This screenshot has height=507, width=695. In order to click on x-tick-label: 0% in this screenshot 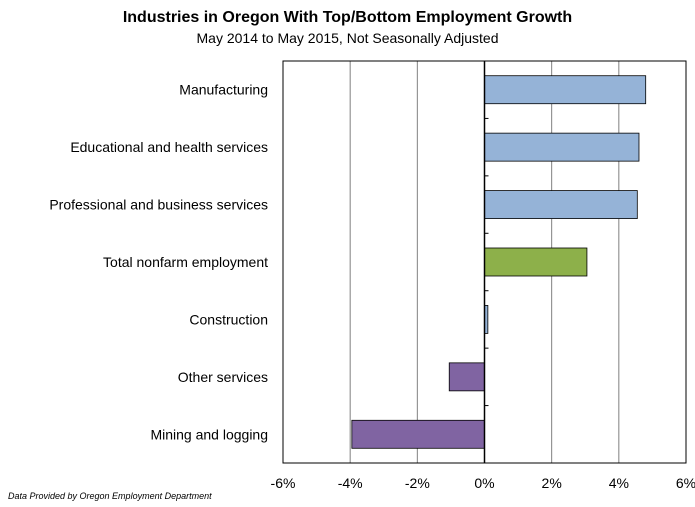, I will do `click(484, 483)`.